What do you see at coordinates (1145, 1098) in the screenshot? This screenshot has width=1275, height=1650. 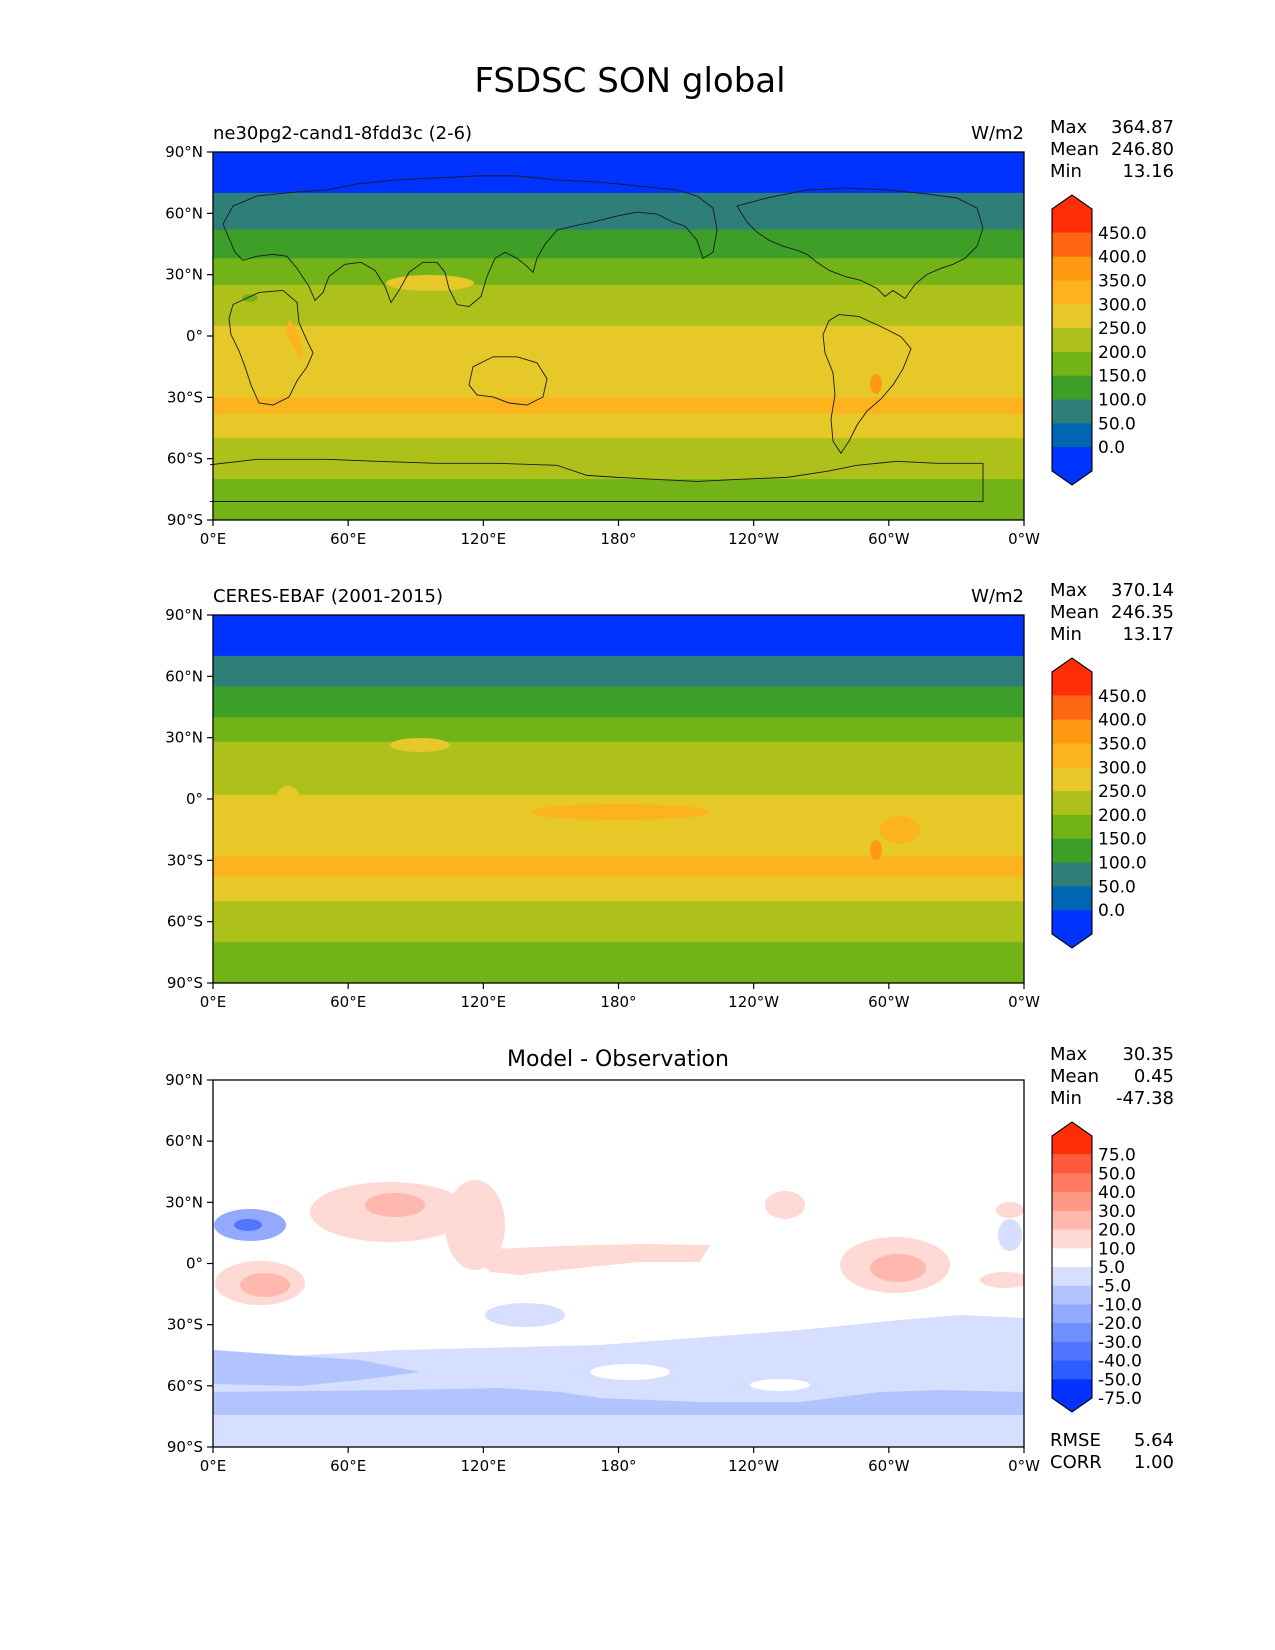 I see `stat-min-value: -47.38` at bounding box center [1145, 1098].